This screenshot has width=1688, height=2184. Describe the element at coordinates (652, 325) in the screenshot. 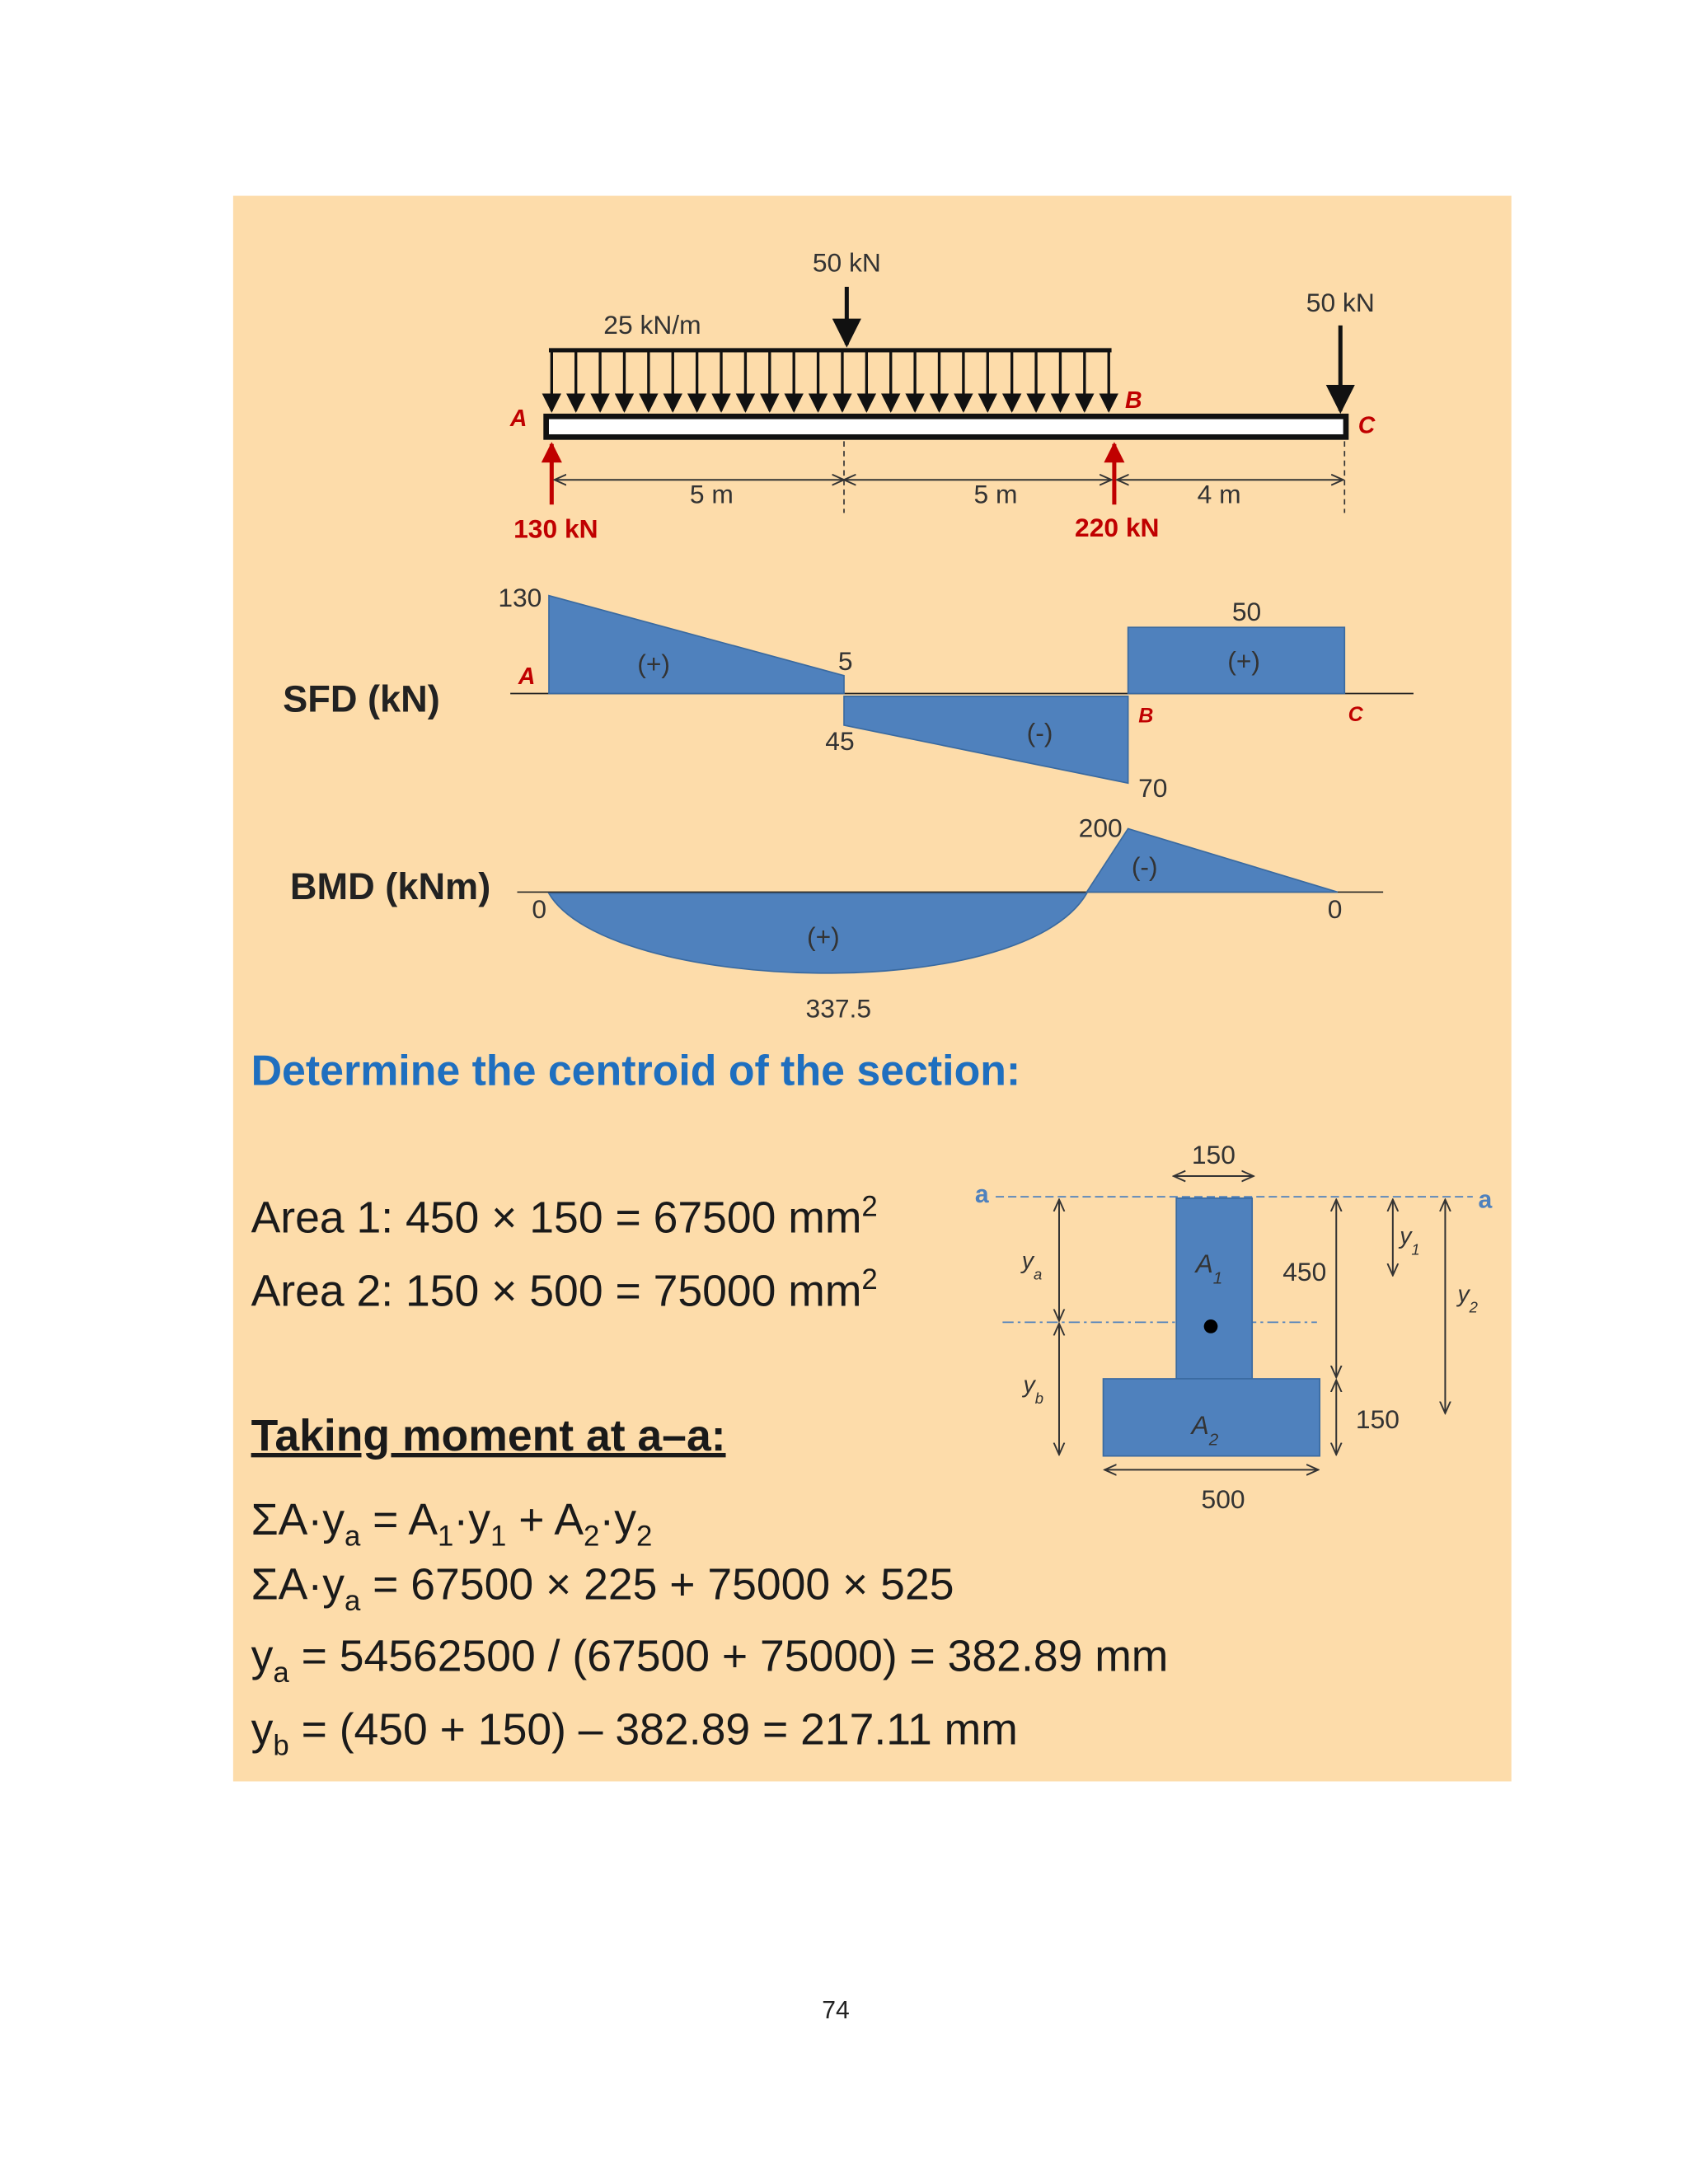

I see `load-label: 25 kN/m` at that location.